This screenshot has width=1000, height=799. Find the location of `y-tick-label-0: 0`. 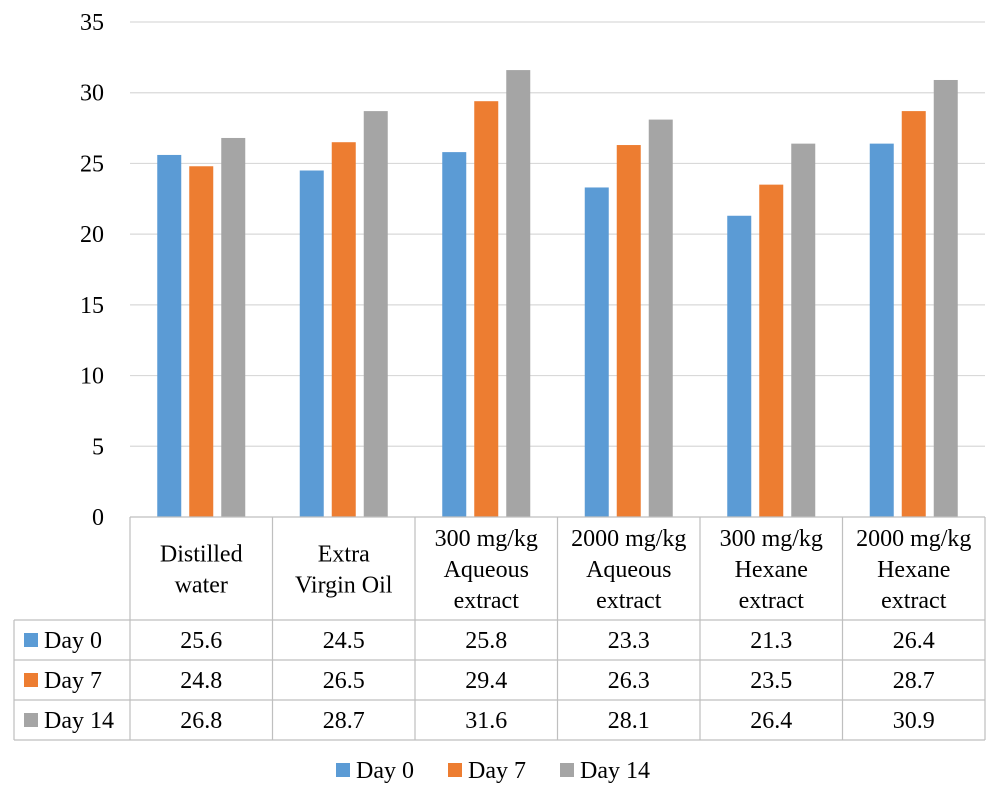

y-tick-label-0: 0 is located at coordinates (98, 518).